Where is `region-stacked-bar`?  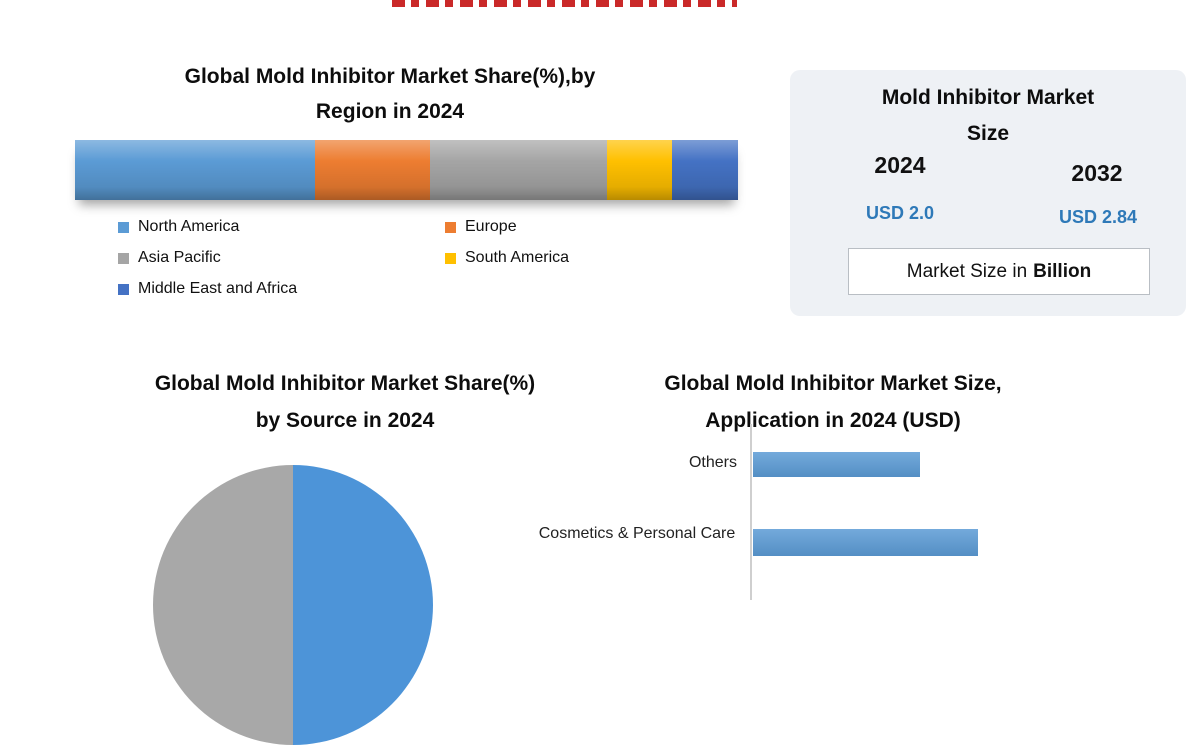
region-stacked-bar is located at coordinates (406, 170).